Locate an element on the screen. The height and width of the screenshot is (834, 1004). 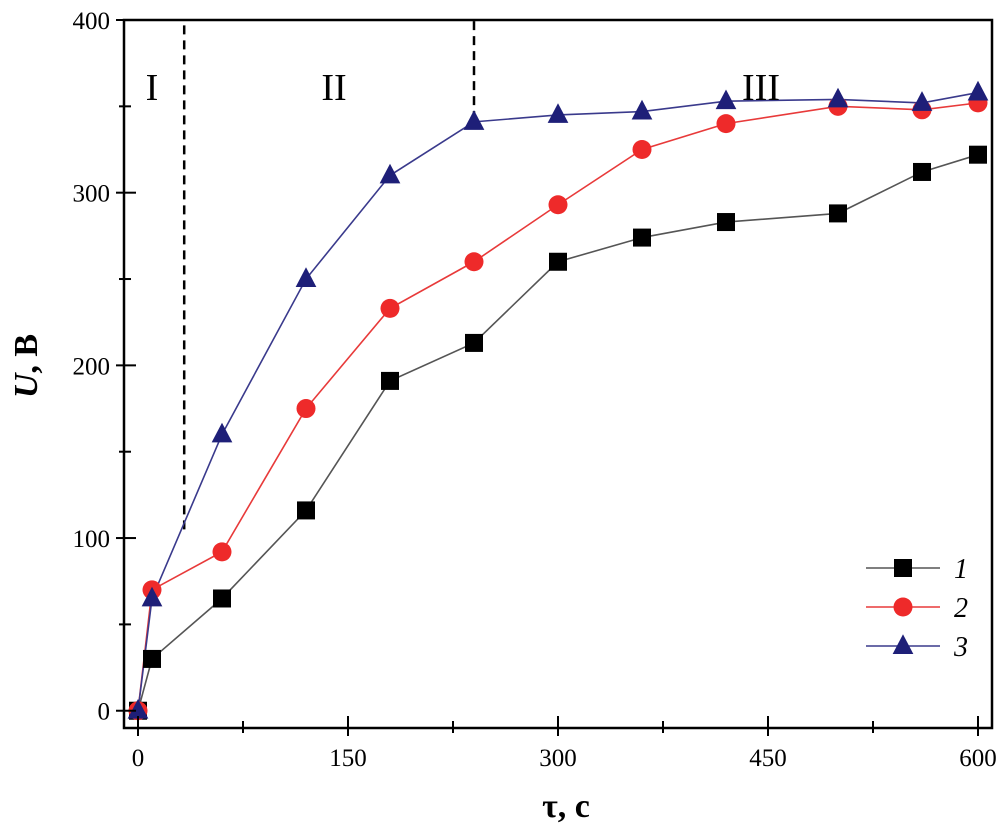
y-axis-title: U, В is located at coordinates (26, 366).